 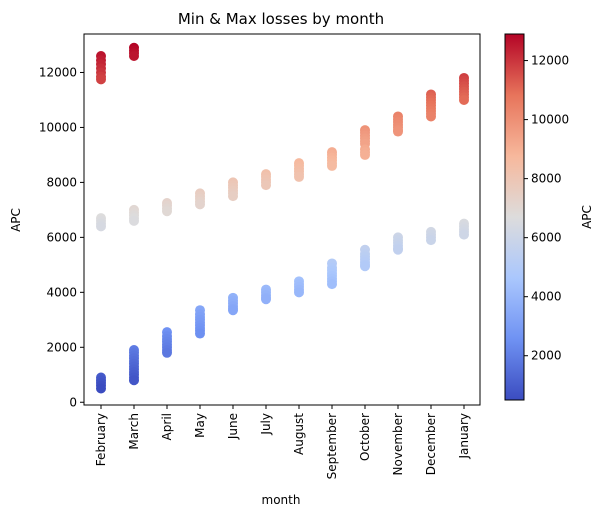 What do you see at coordinates (134, 431) in the screenshot?
I see `x-tick-label: March` at bounding box center [134, 431].